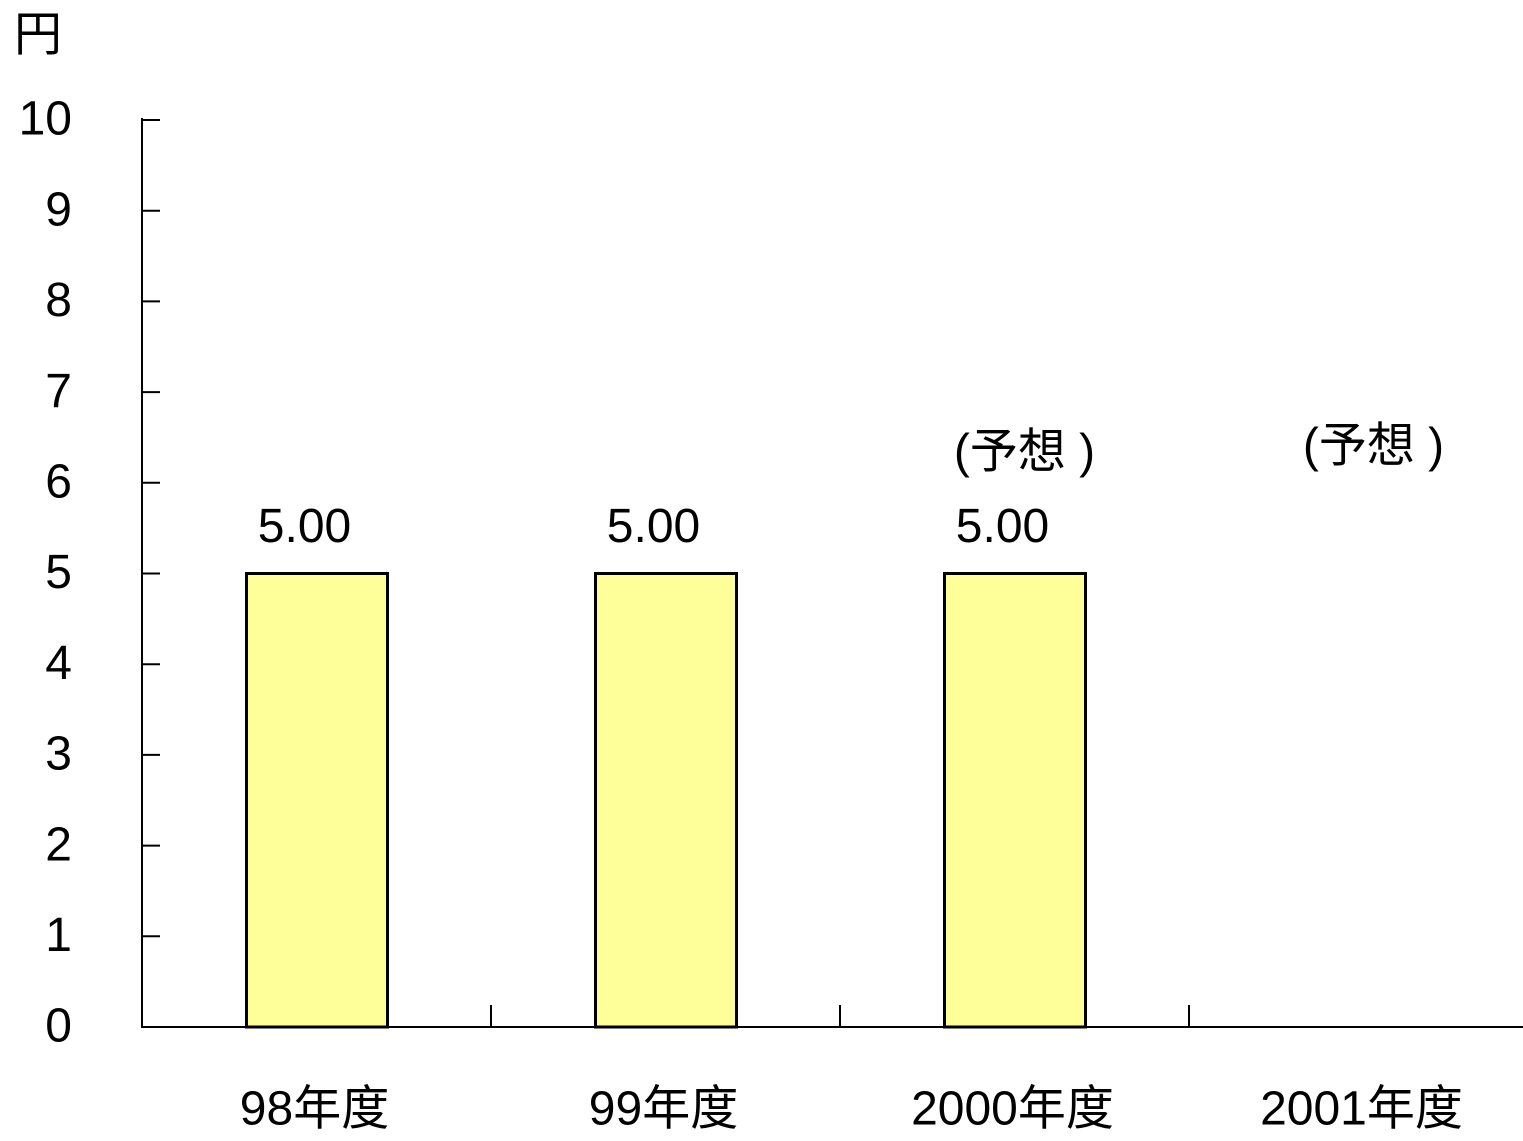 The image size is (1523, 1141). What do you see at coordinates (58, 481) in the screenshot?
I see `y-tick-label: 6` at bounding box center [58, 481].